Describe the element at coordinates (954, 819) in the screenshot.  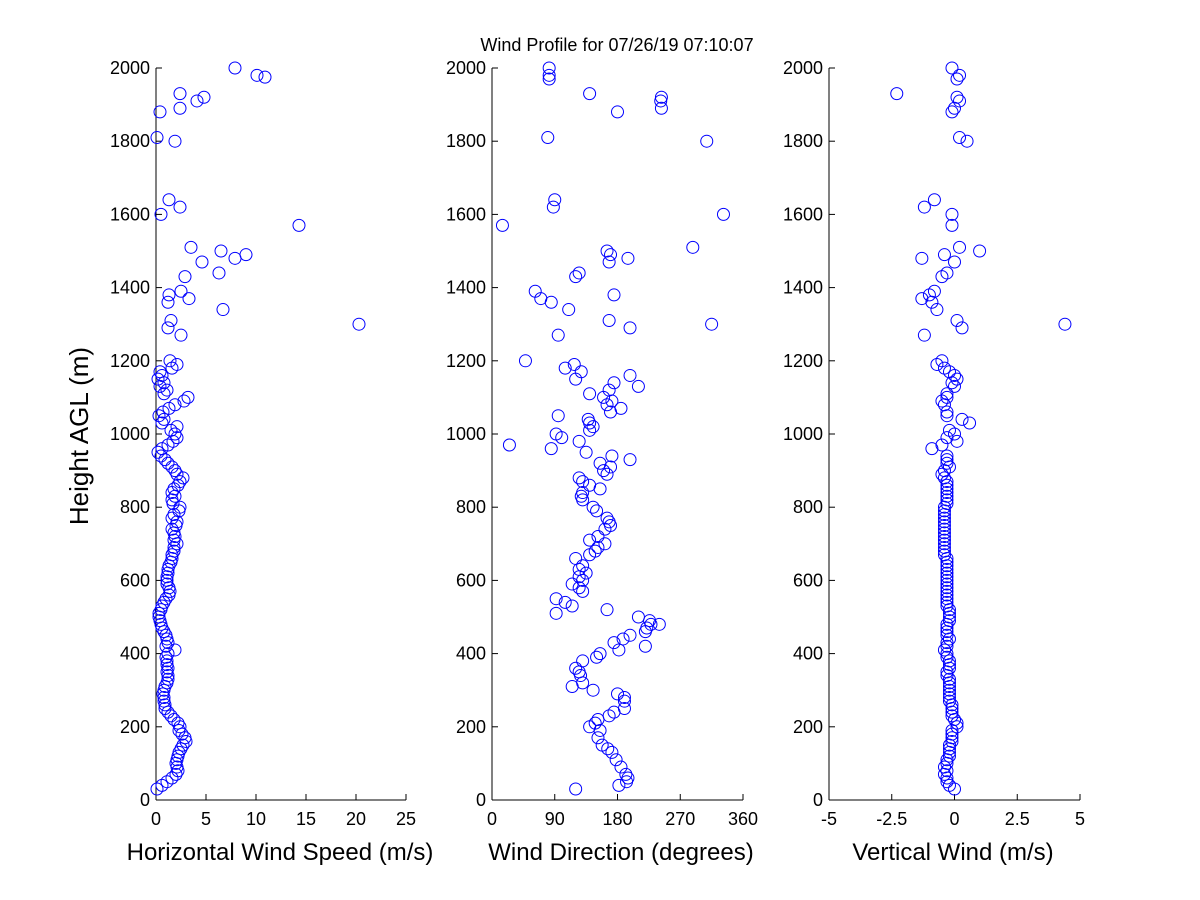
I see `vertical-wind-x-tick-label: 0` at that location.